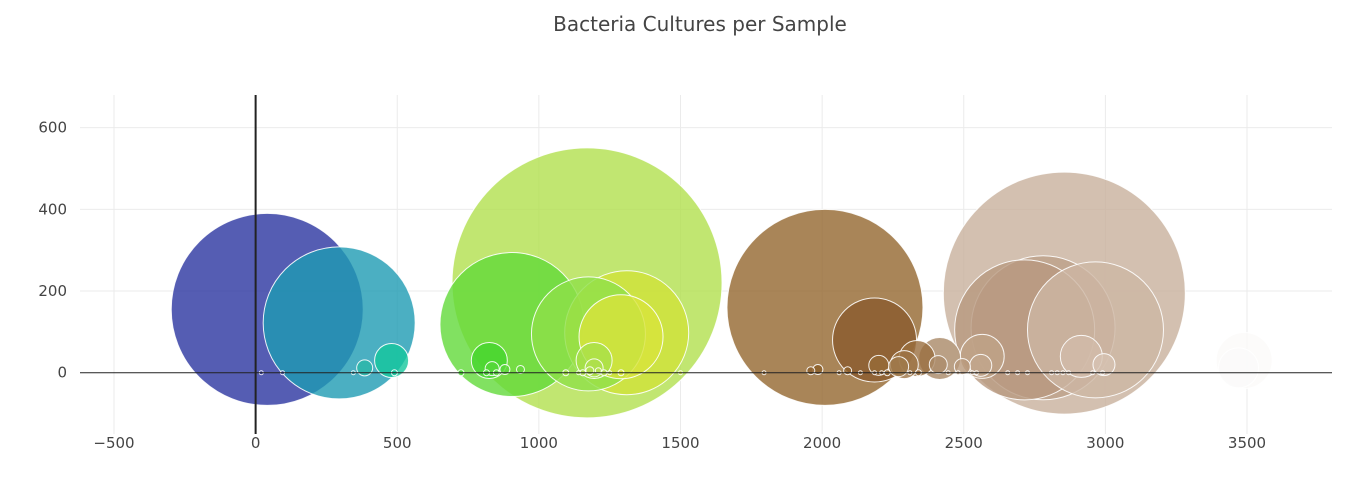 Image resolution: width=1365 pixels, height=483 pixels. I want to click on x-tick-label: 0, so click(256, 443).